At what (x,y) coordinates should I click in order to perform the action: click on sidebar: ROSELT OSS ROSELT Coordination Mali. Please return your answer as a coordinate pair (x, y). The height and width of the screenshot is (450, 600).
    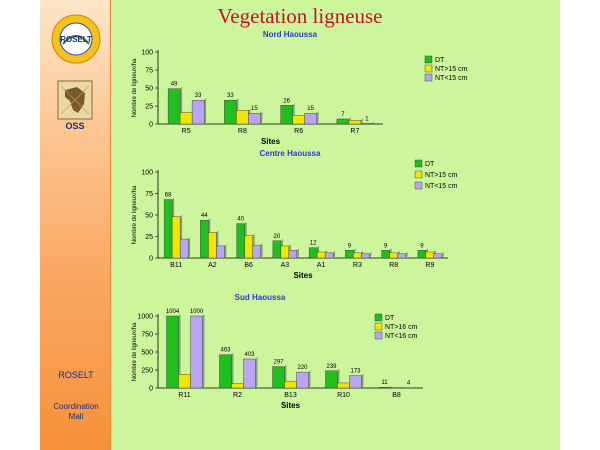
    Looking at the image, I should click on (75, 225).